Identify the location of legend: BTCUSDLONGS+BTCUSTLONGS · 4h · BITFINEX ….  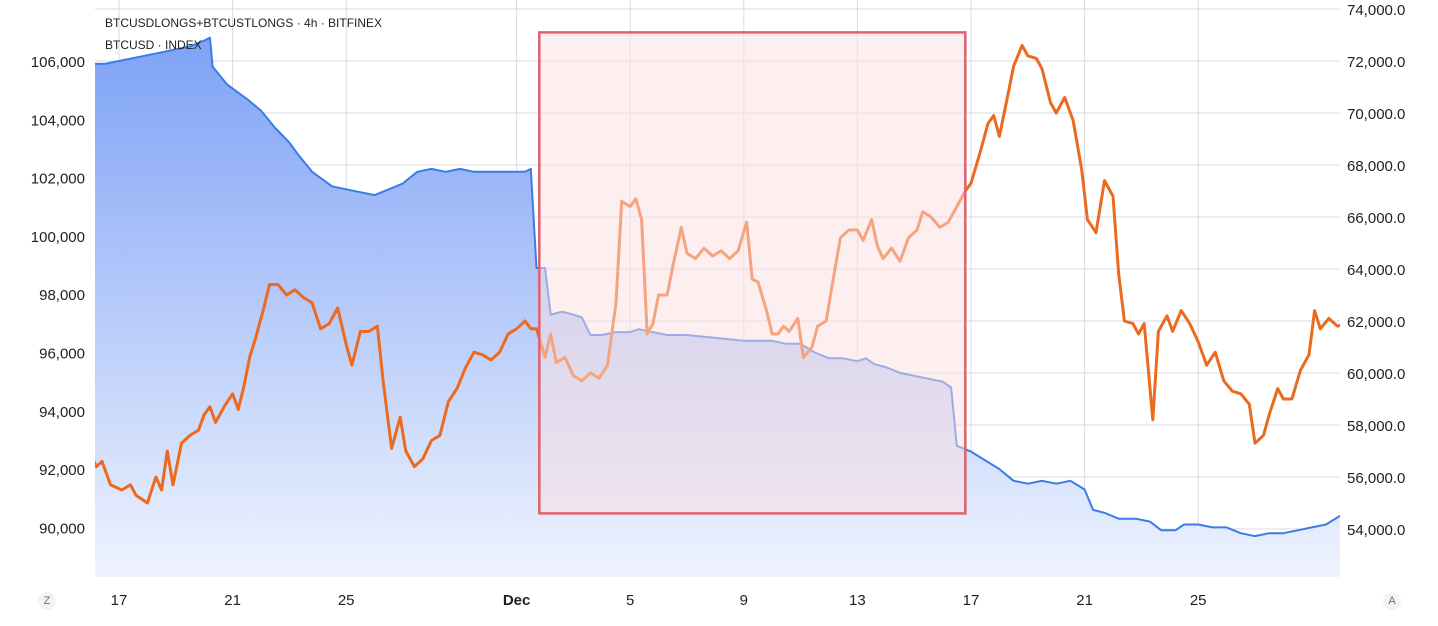
(243, 34).